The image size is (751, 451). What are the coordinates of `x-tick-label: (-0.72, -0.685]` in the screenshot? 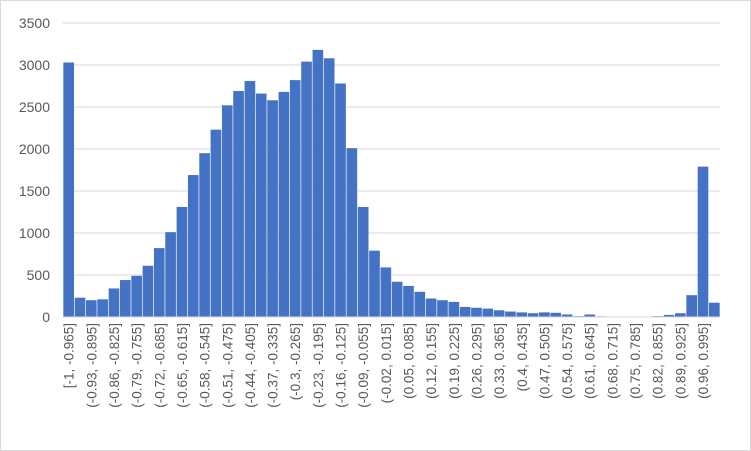 It's located at (159, 365).